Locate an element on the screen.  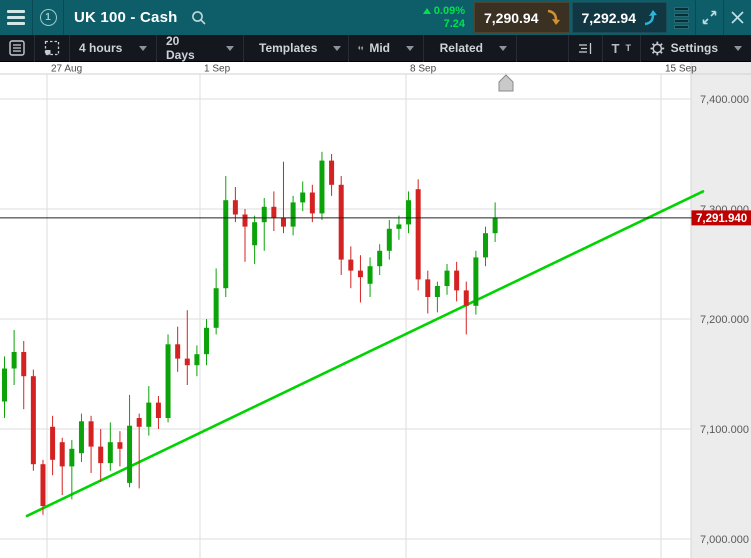
current-price-label: 7,291.940 is located at coordinates (721, 219).